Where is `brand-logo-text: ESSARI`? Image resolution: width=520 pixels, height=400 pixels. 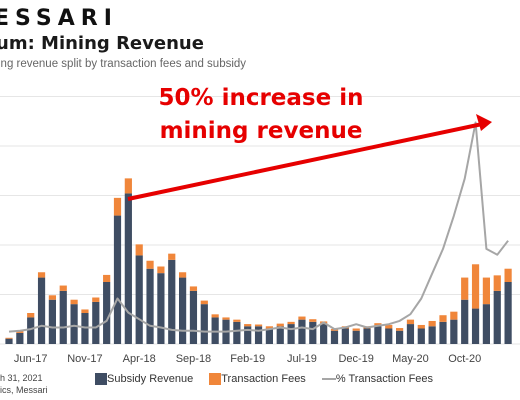 brand-logo-text: ESSARI is located at coordinates (59, 18).